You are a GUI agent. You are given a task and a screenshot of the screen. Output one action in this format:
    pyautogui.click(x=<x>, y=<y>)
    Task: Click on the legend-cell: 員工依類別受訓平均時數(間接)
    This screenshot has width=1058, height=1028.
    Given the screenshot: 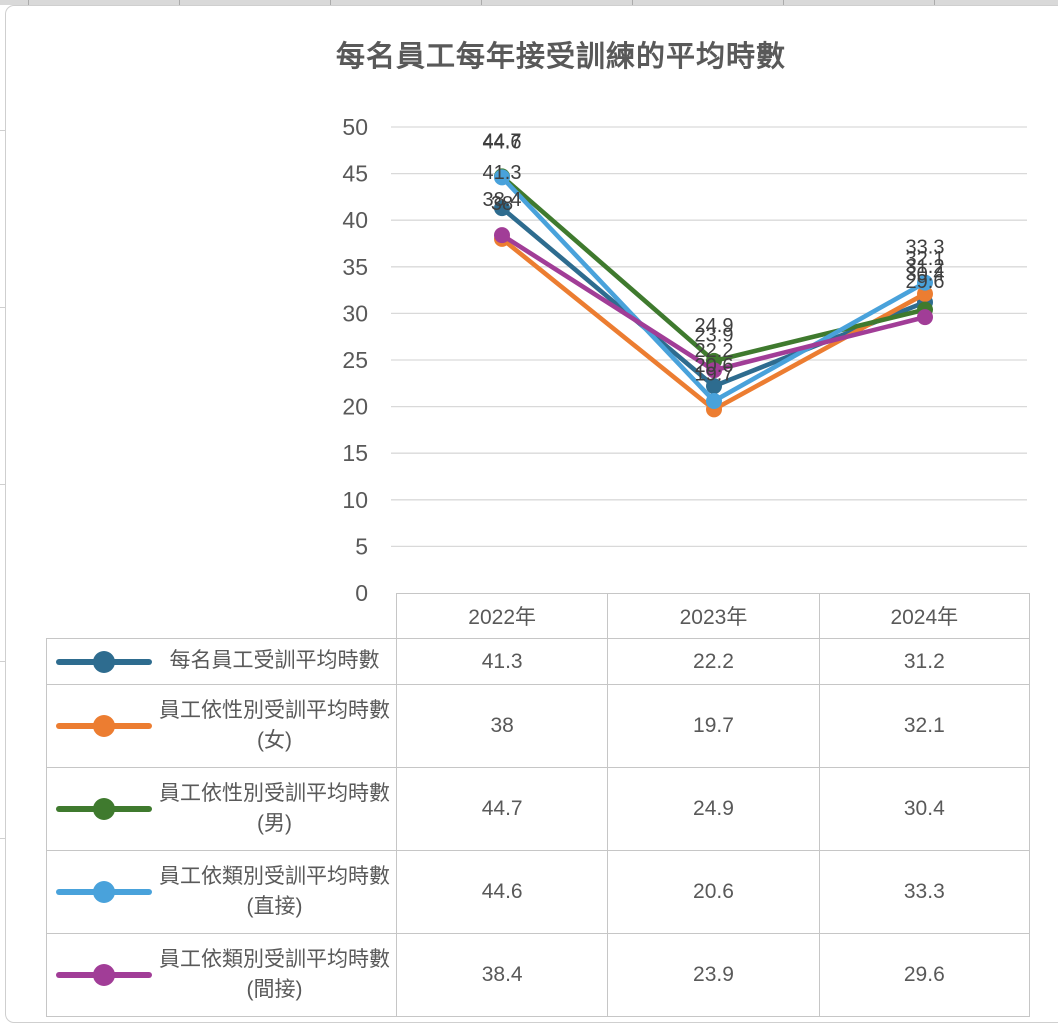 What is the action you would take?
    pyautogui.click(x=221, y=975)
    